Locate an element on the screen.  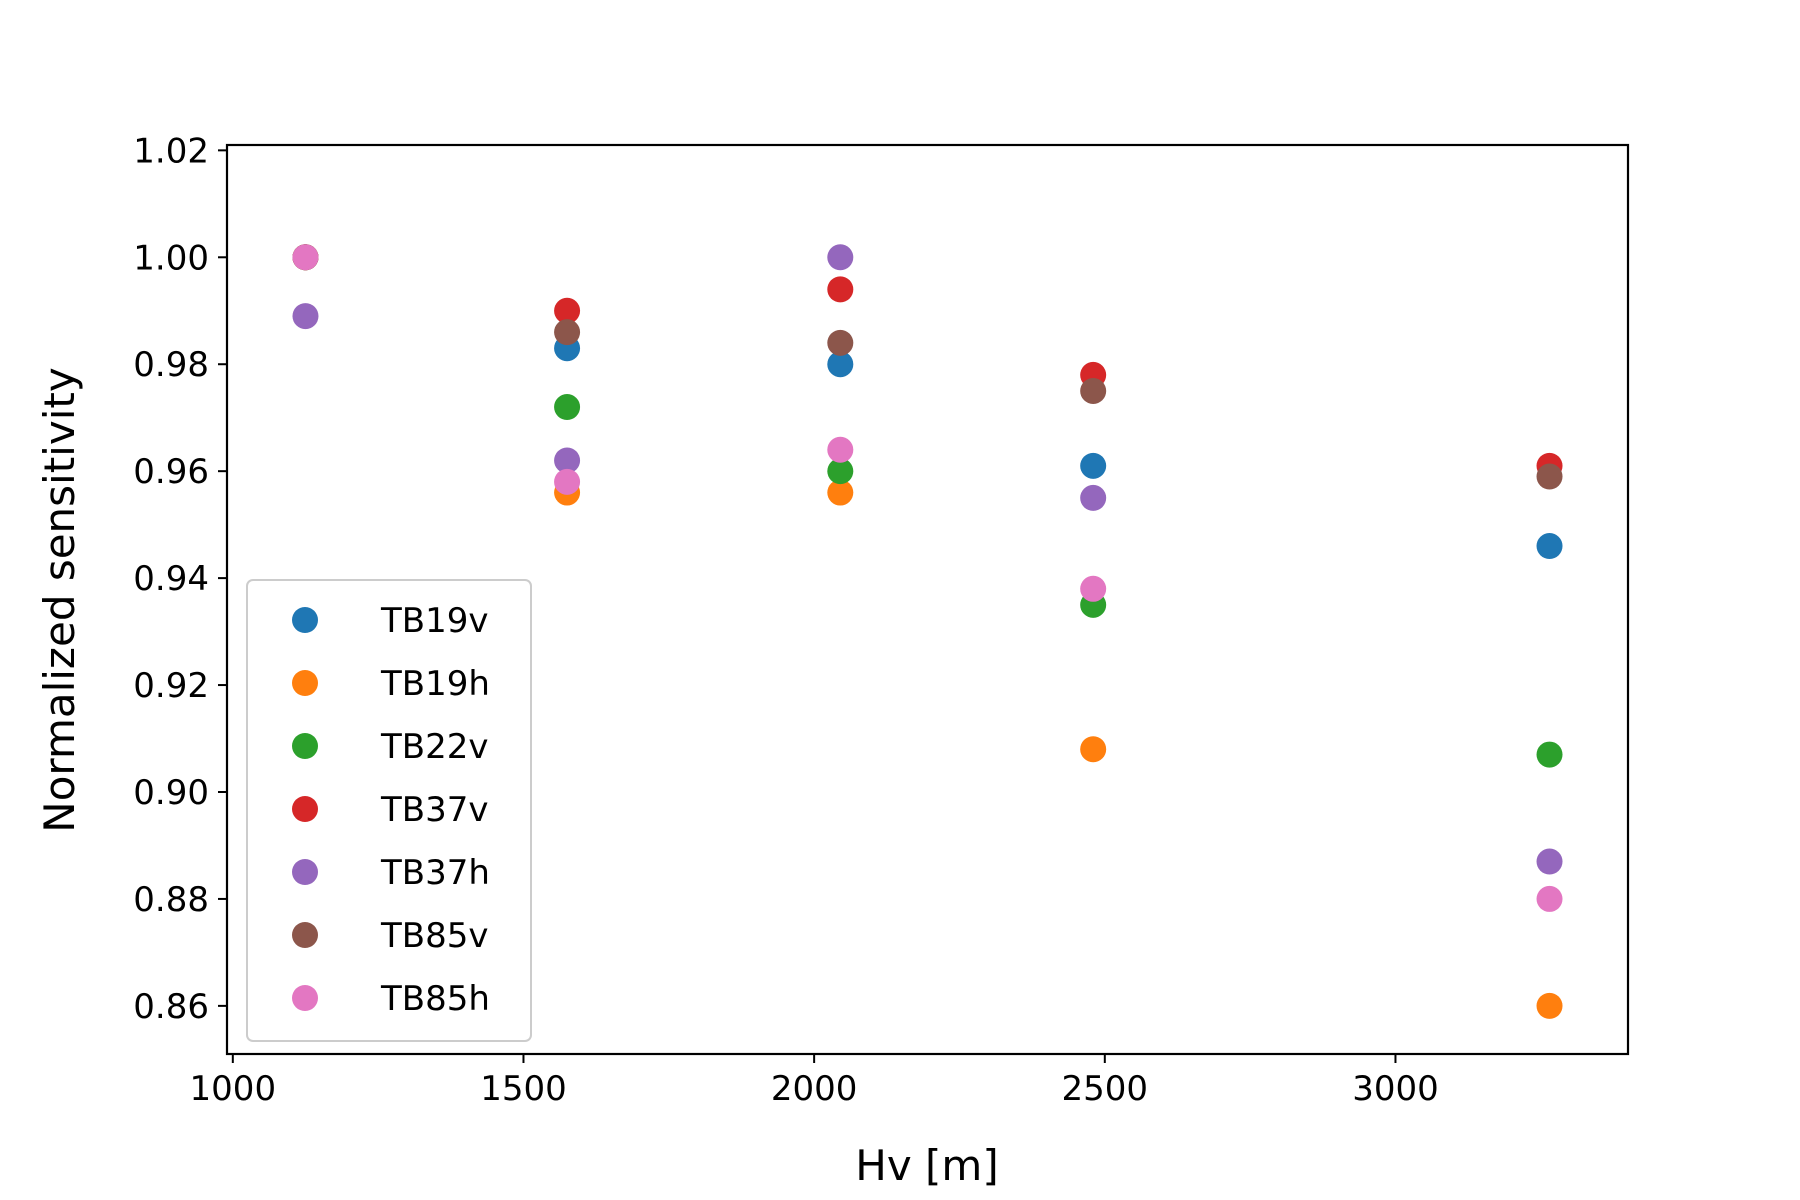
legend-label: TB37h is located at coordinates (435, 873).